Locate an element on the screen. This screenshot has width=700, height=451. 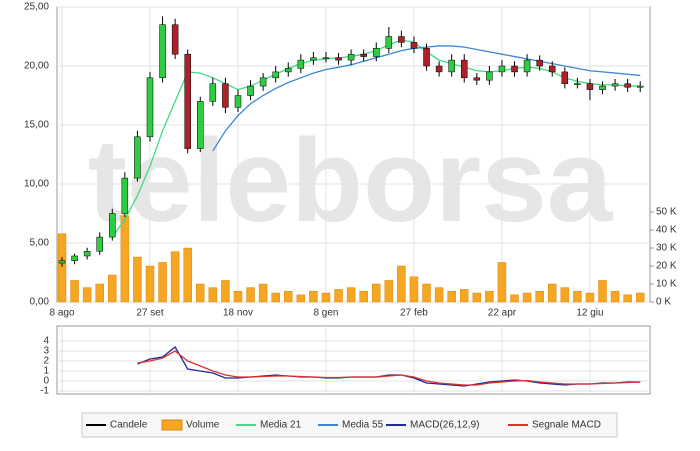
y-tick-label: -1 is located at coordinates (44, 391).